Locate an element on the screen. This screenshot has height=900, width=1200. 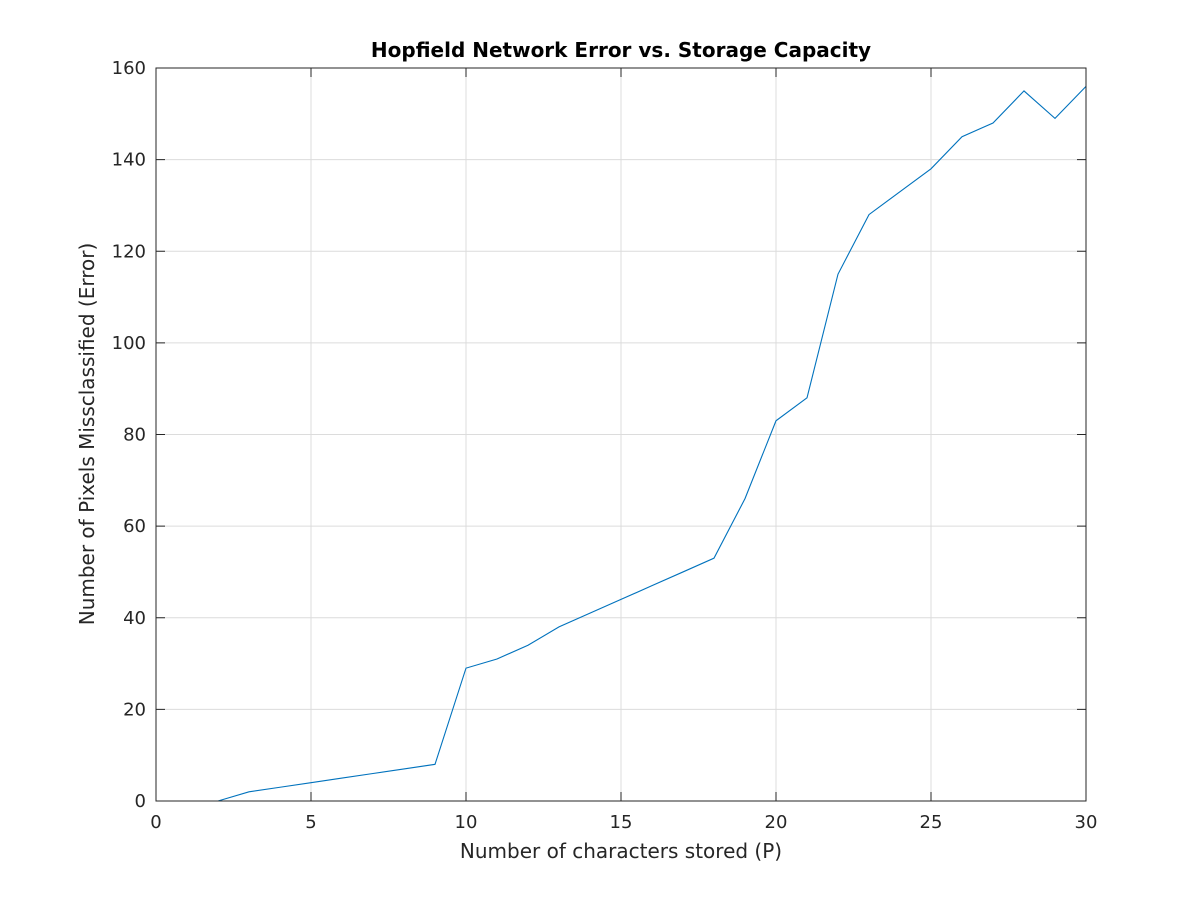
x-tick-label-2: 10 is located at coordinates (466, 822).